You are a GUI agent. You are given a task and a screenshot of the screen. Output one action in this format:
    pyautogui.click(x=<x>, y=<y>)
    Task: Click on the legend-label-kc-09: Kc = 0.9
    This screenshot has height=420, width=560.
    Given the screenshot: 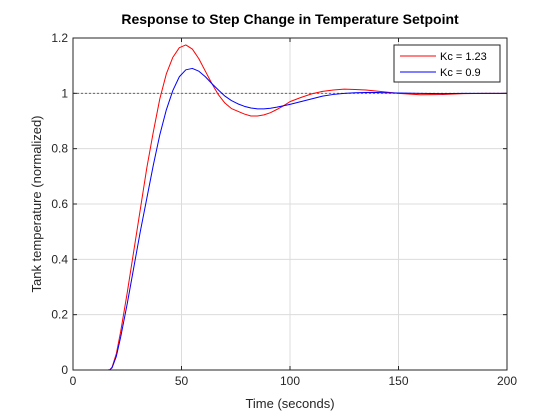 What is the action you would take?
    pyautogui.click(x=460, y=73)
    